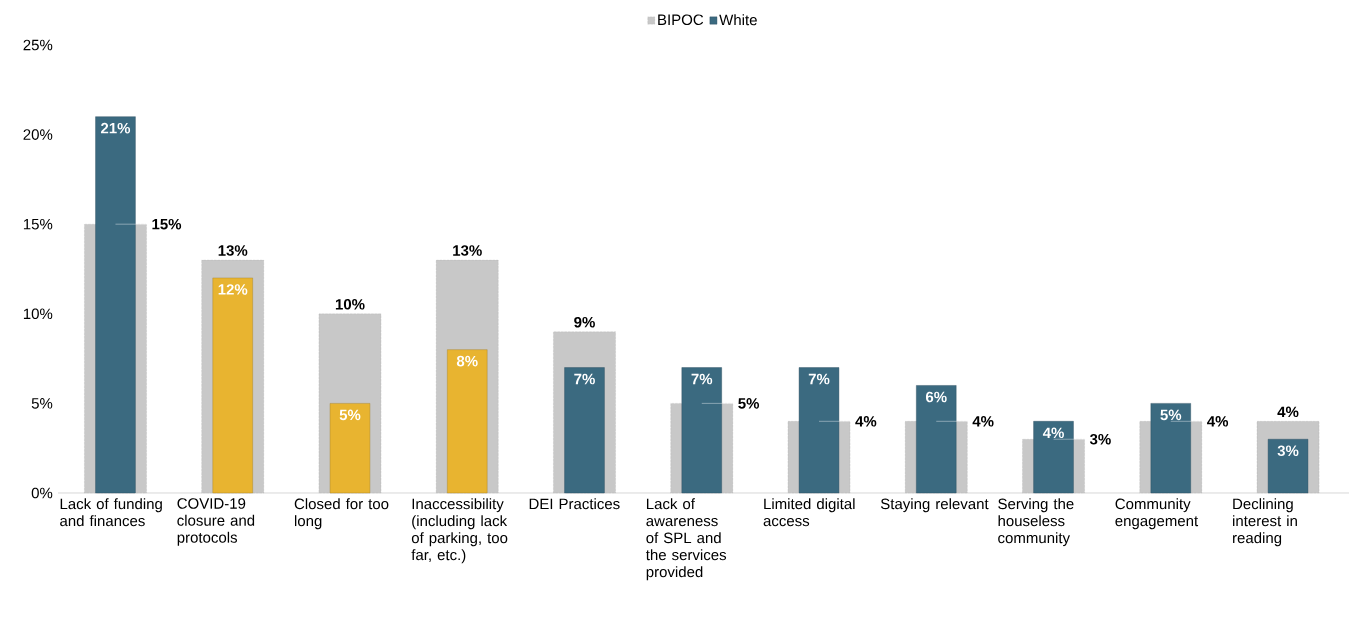  What do you see at coordinates (809, 512) in the screenshot?
I see `x-tick-label: Limited digital access` at bounding box center [809, 512].